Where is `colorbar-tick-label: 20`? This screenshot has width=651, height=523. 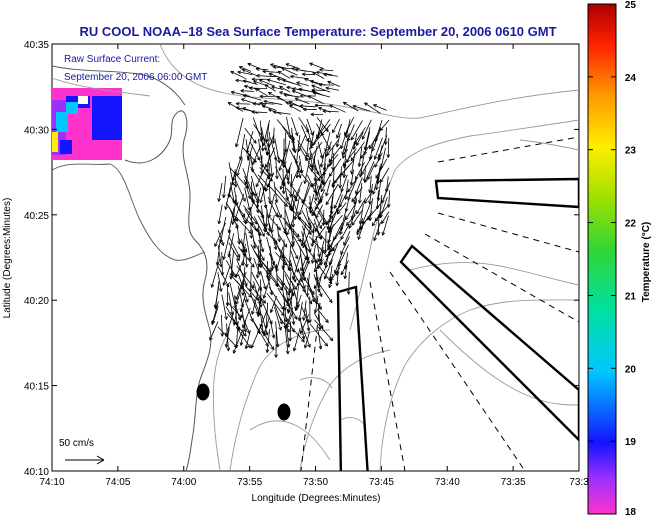 colorbar-tick-label: 20 is located at coordinates (631, 369).